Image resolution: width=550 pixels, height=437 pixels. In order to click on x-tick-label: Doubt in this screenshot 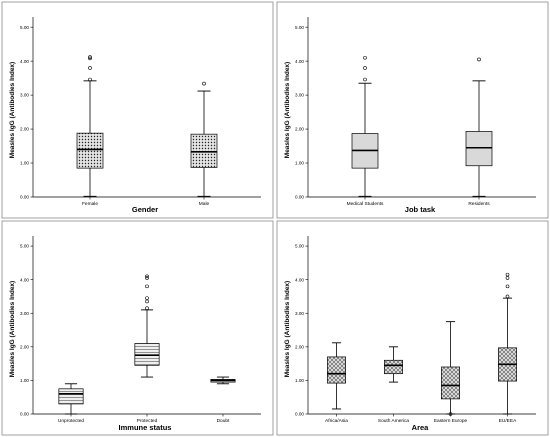, I will do `click(223, 421)`.